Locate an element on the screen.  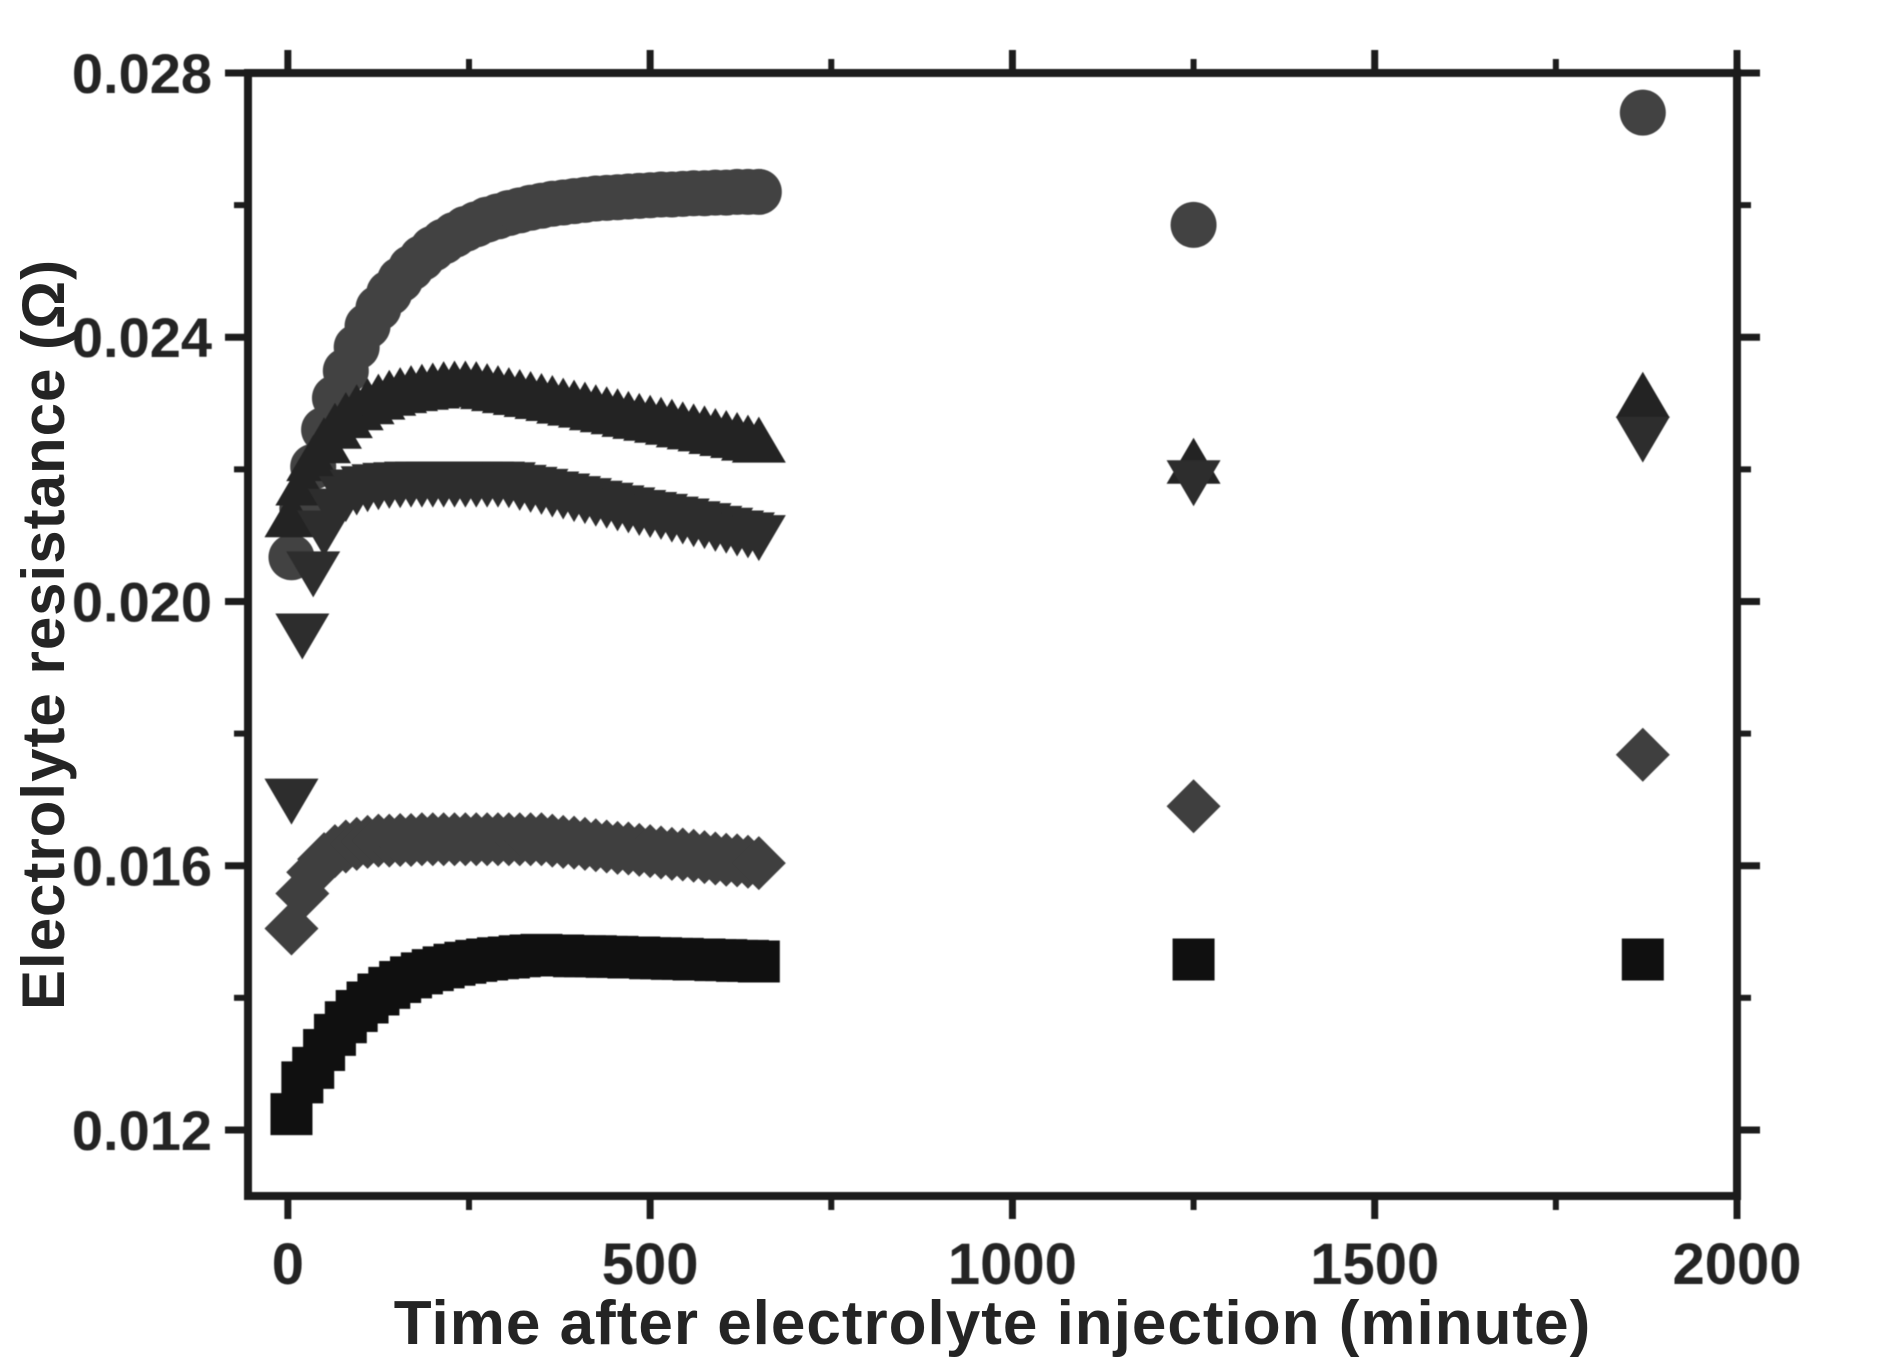
x-tick-label: 0 is located at coordinates (288, 1264).